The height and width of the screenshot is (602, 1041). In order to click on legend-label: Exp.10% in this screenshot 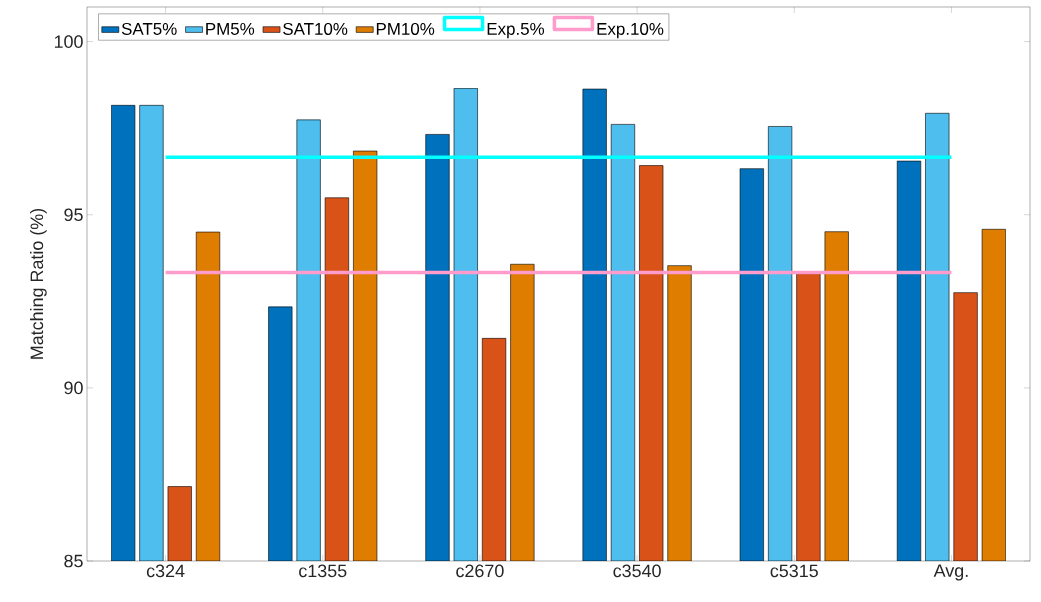, I will do `click(630, 30)`.